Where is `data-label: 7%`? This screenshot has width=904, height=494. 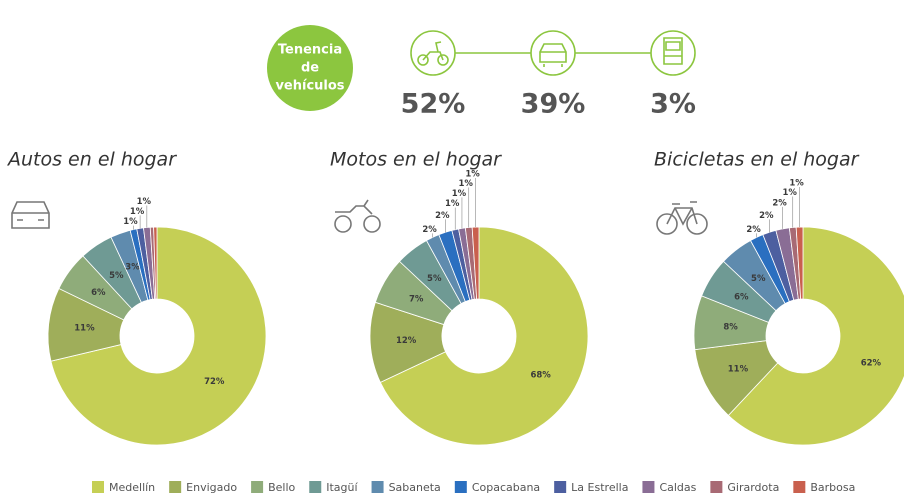
data-label: 7% is located at coordinates (416, 299).